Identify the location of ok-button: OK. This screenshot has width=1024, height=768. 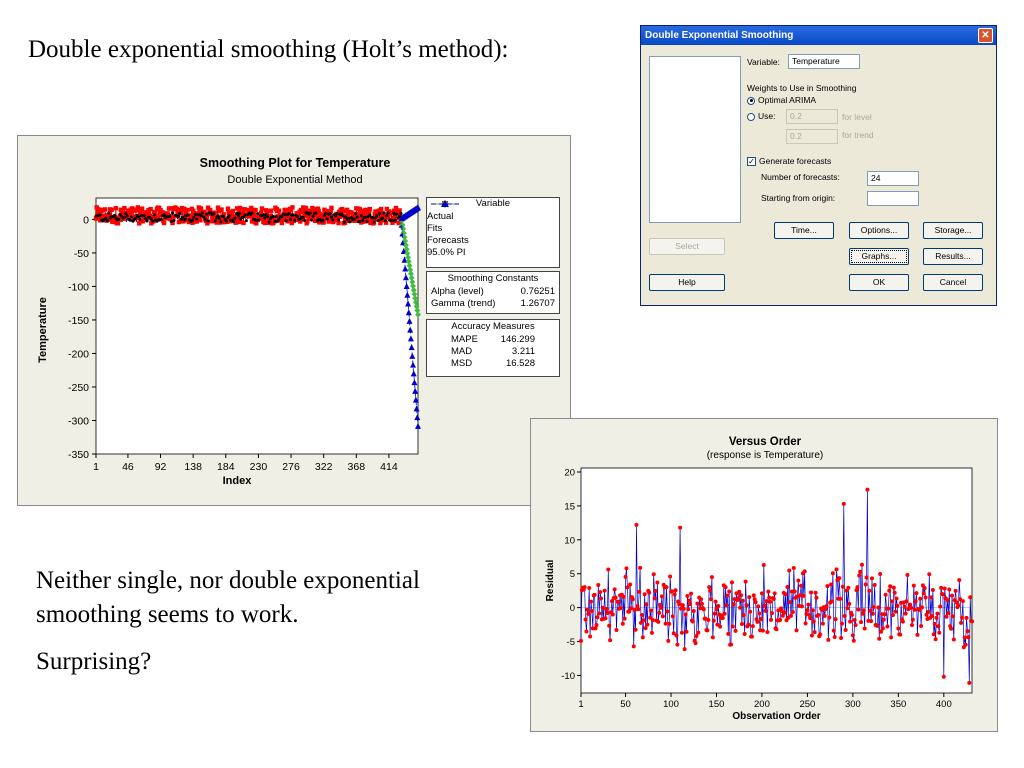
(879, 282).